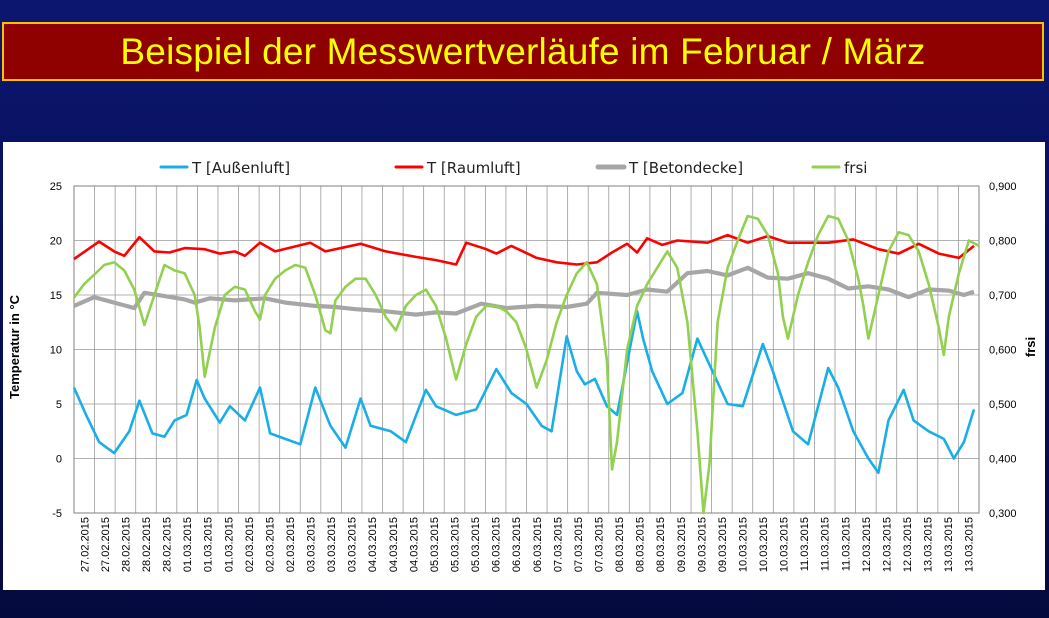  I want to click on y-axis-title: Temperatur in °C, so click(14, 346).